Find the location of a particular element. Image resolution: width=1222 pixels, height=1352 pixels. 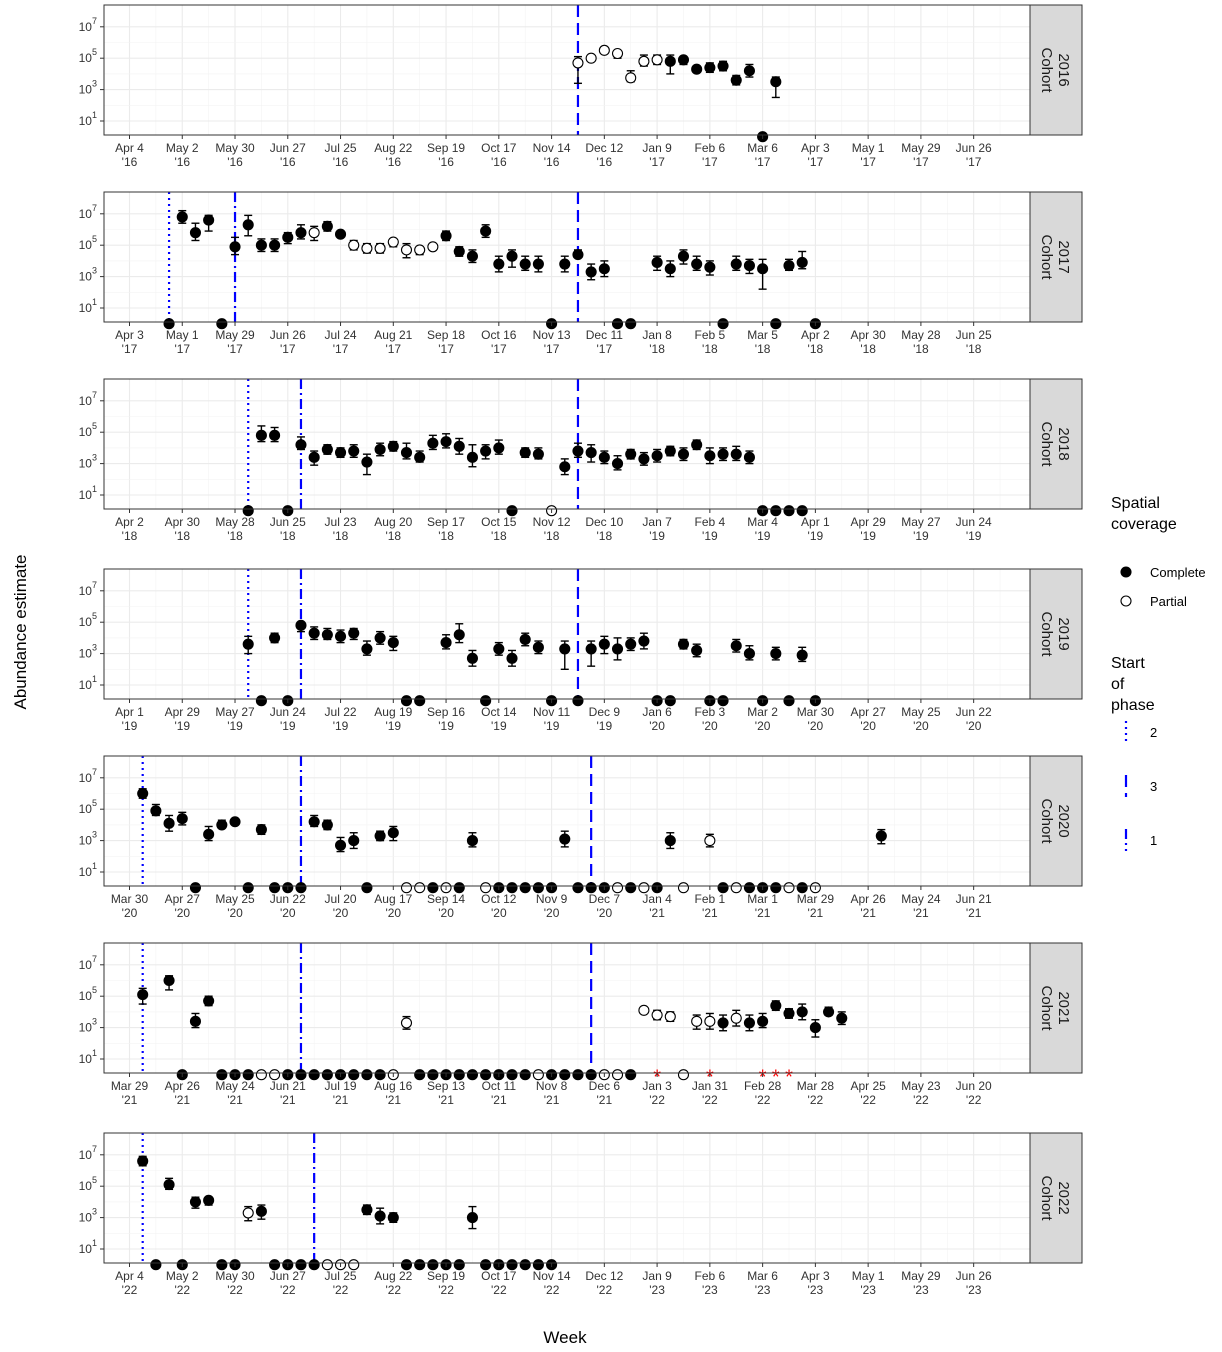

x-tick-date: Dec 10 is located at coordinates (604, 522).